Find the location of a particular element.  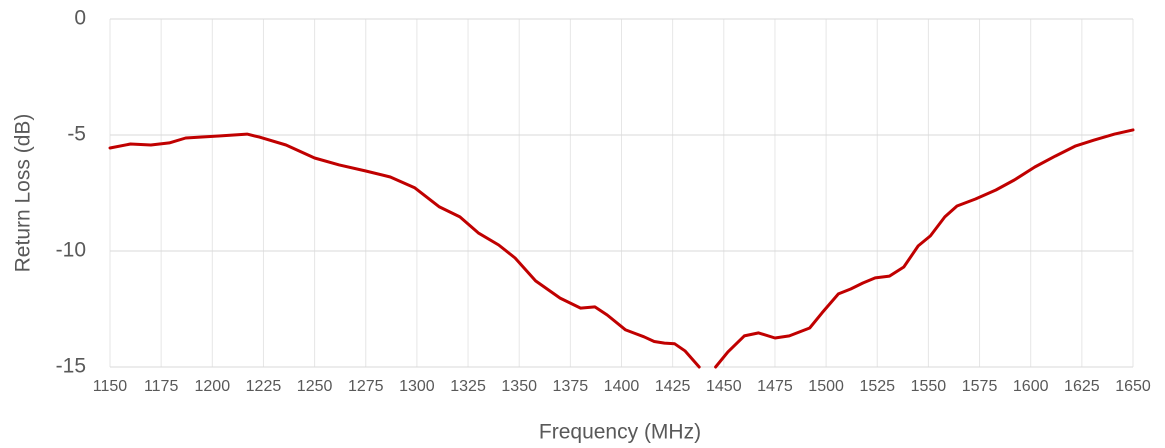

x-tick-label: 1175 is located at coordinates (161, 386).